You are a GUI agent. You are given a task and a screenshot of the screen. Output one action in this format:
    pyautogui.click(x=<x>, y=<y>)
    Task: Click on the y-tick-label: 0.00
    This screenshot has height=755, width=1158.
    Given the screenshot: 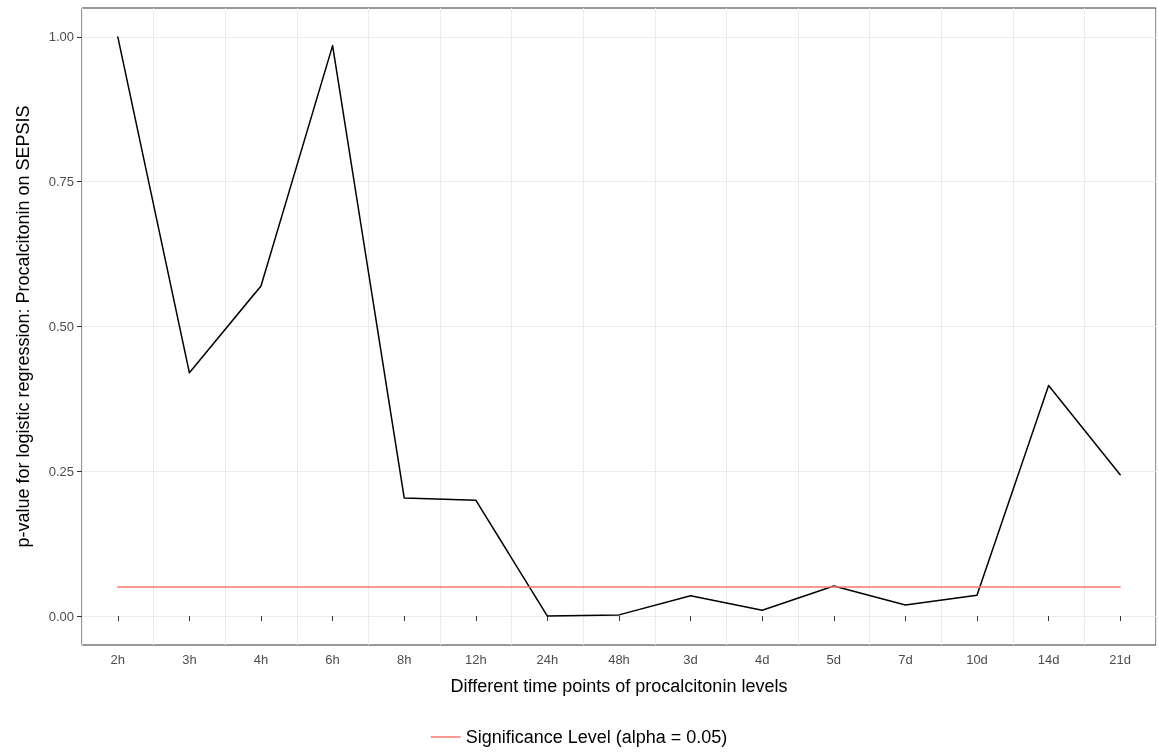 What is the action you would take?
    pyautogui.click(x=61, y=616)
    